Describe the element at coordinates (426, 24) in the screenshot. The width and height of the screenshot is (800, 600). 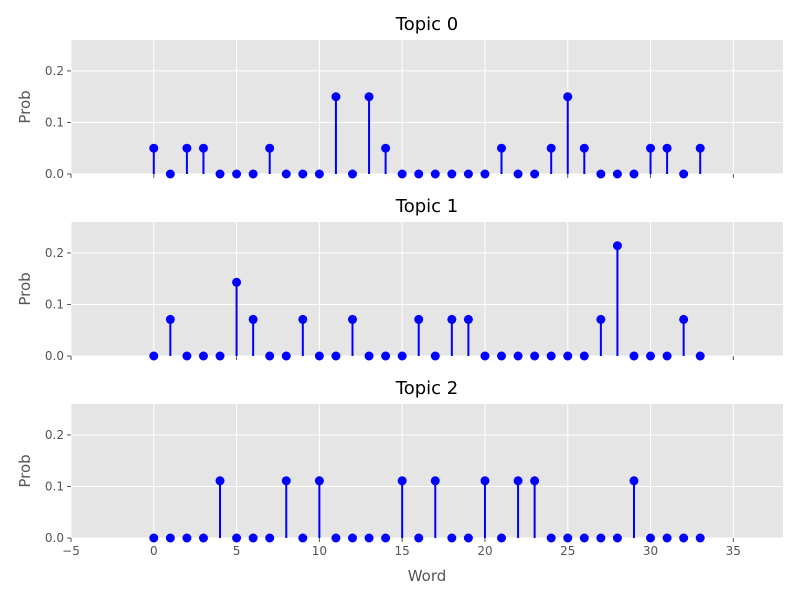
I see `subplot-title: Topic 0` at that location.